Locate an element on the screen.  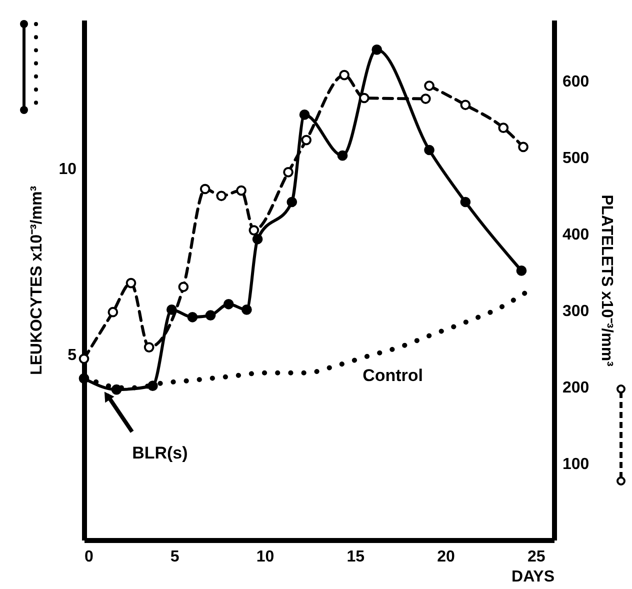
y2-axis-title: PLATELETS x10⁻³/mm³ is located at coordinates (607, 280).